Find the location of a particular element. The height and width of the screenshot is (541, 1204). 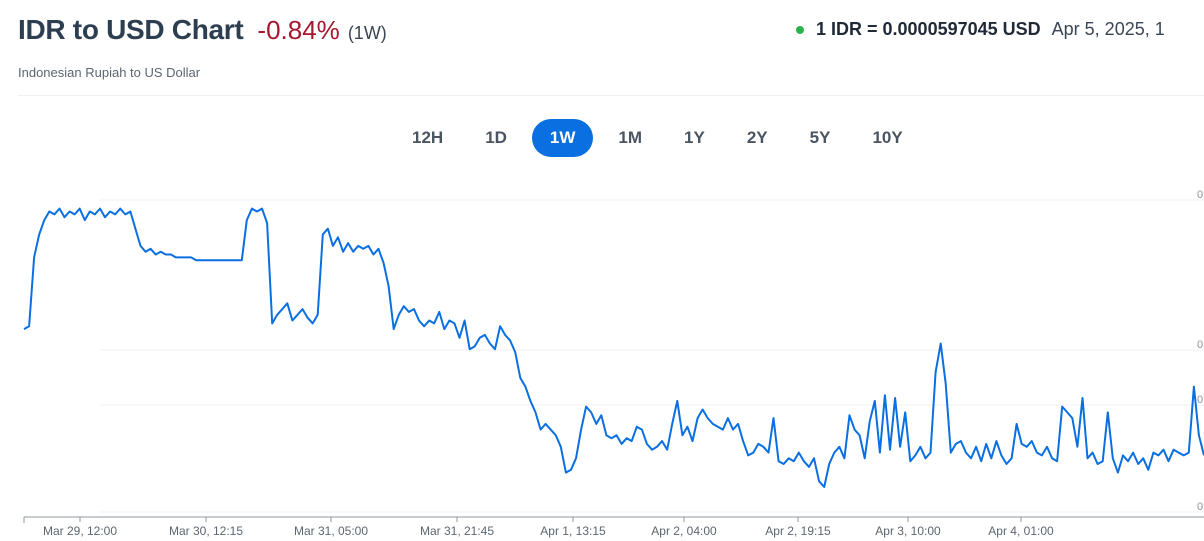

title-row: IDR to USD Chart -0.84% (1W) is located at coordinates (202, 30).